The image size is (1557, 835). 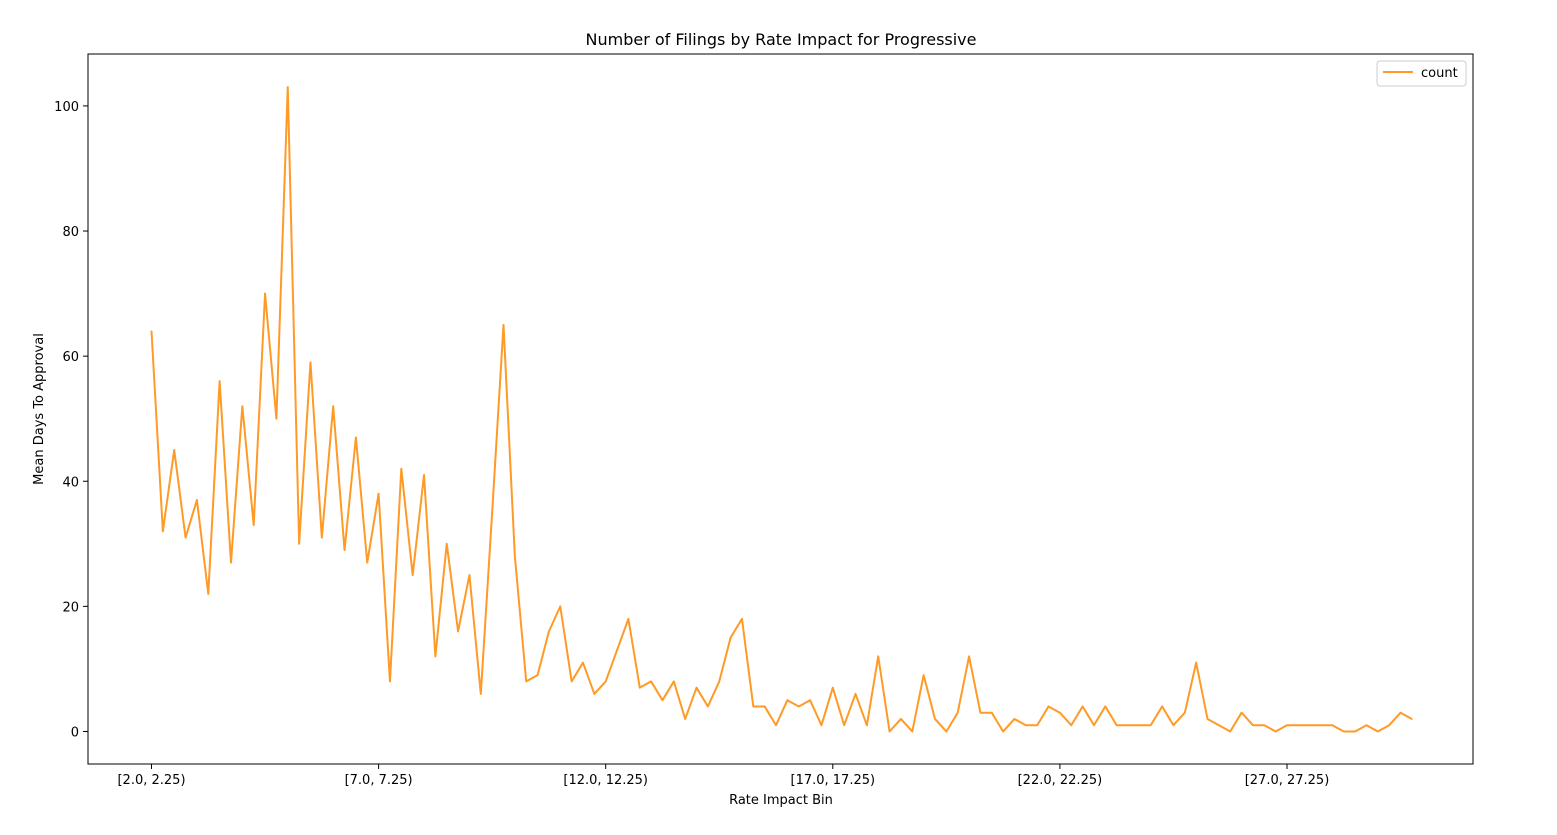 What do you see at coordinates (379, 780) in the screenshot?
I see `x-tick-label: [7.0, 7.25)` at bounding box center [379, 780].